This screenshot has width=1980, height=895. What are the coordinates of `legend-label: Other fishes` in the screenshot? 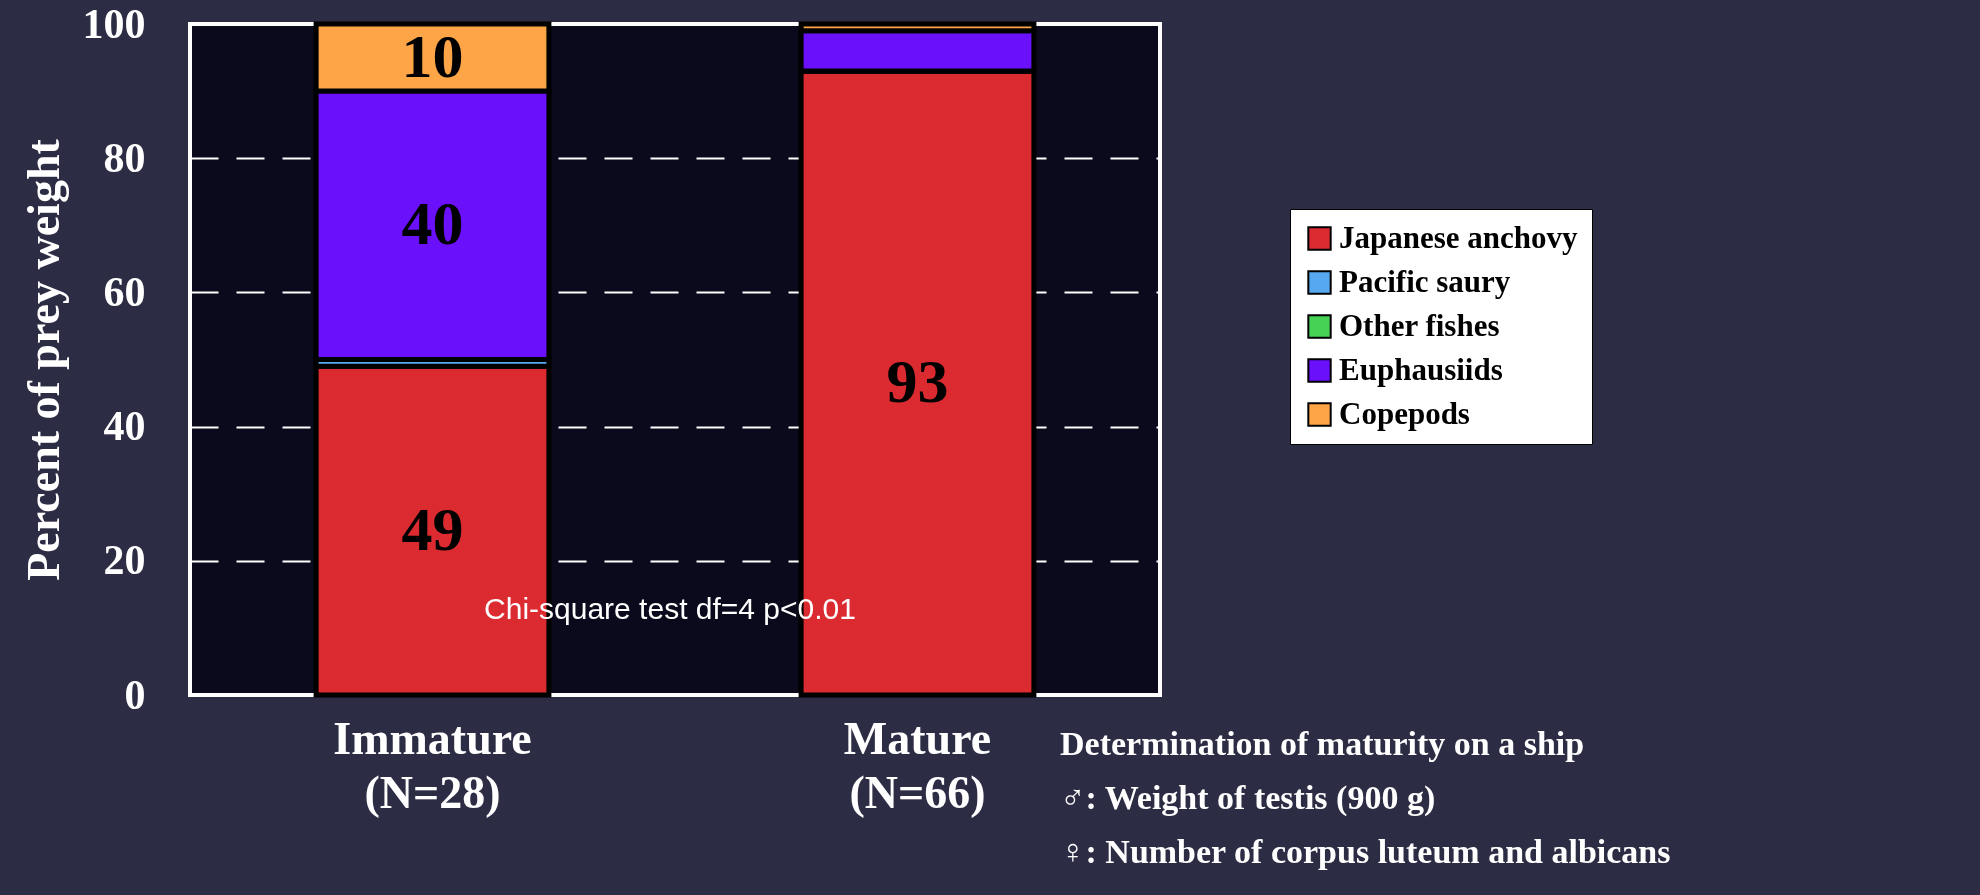 It's located at (1419, 325).